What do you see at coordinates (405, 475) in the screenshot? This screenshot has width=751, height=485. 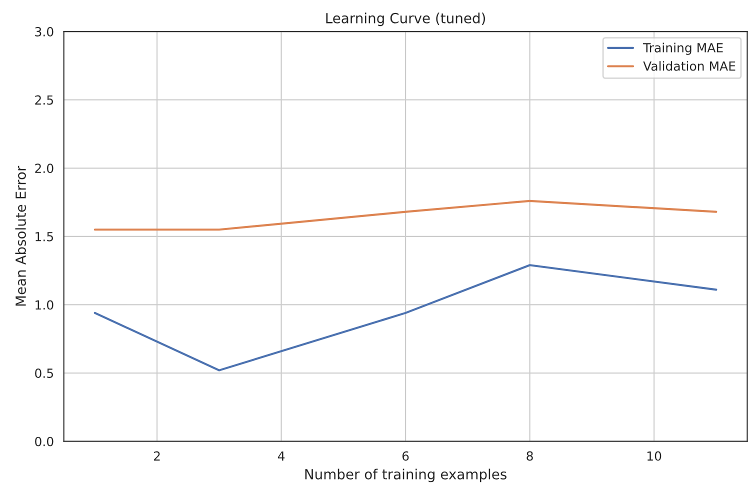 I see `x-axis-title: Number of training examples` at bounding box center [405, 475].